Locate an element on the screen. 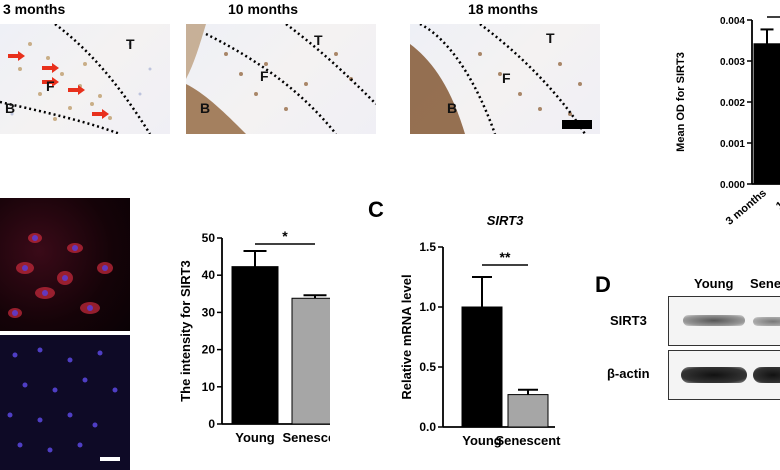 The image size is (780, 470). y-tick-label: 0.0 is located at coordinates (427, 427).